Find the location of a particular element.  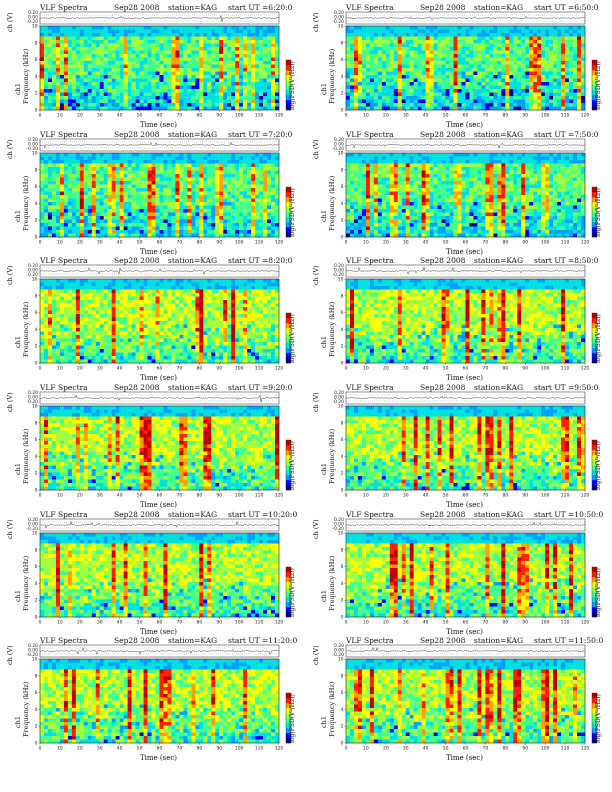

frequency-axis-label: Frequency (kHz) is located at coordinates (26, 76).